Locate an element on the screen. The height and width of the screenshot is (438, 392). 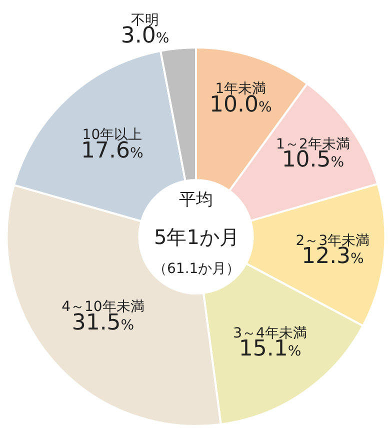
text: 平均 is located at coordinates (196, 200).